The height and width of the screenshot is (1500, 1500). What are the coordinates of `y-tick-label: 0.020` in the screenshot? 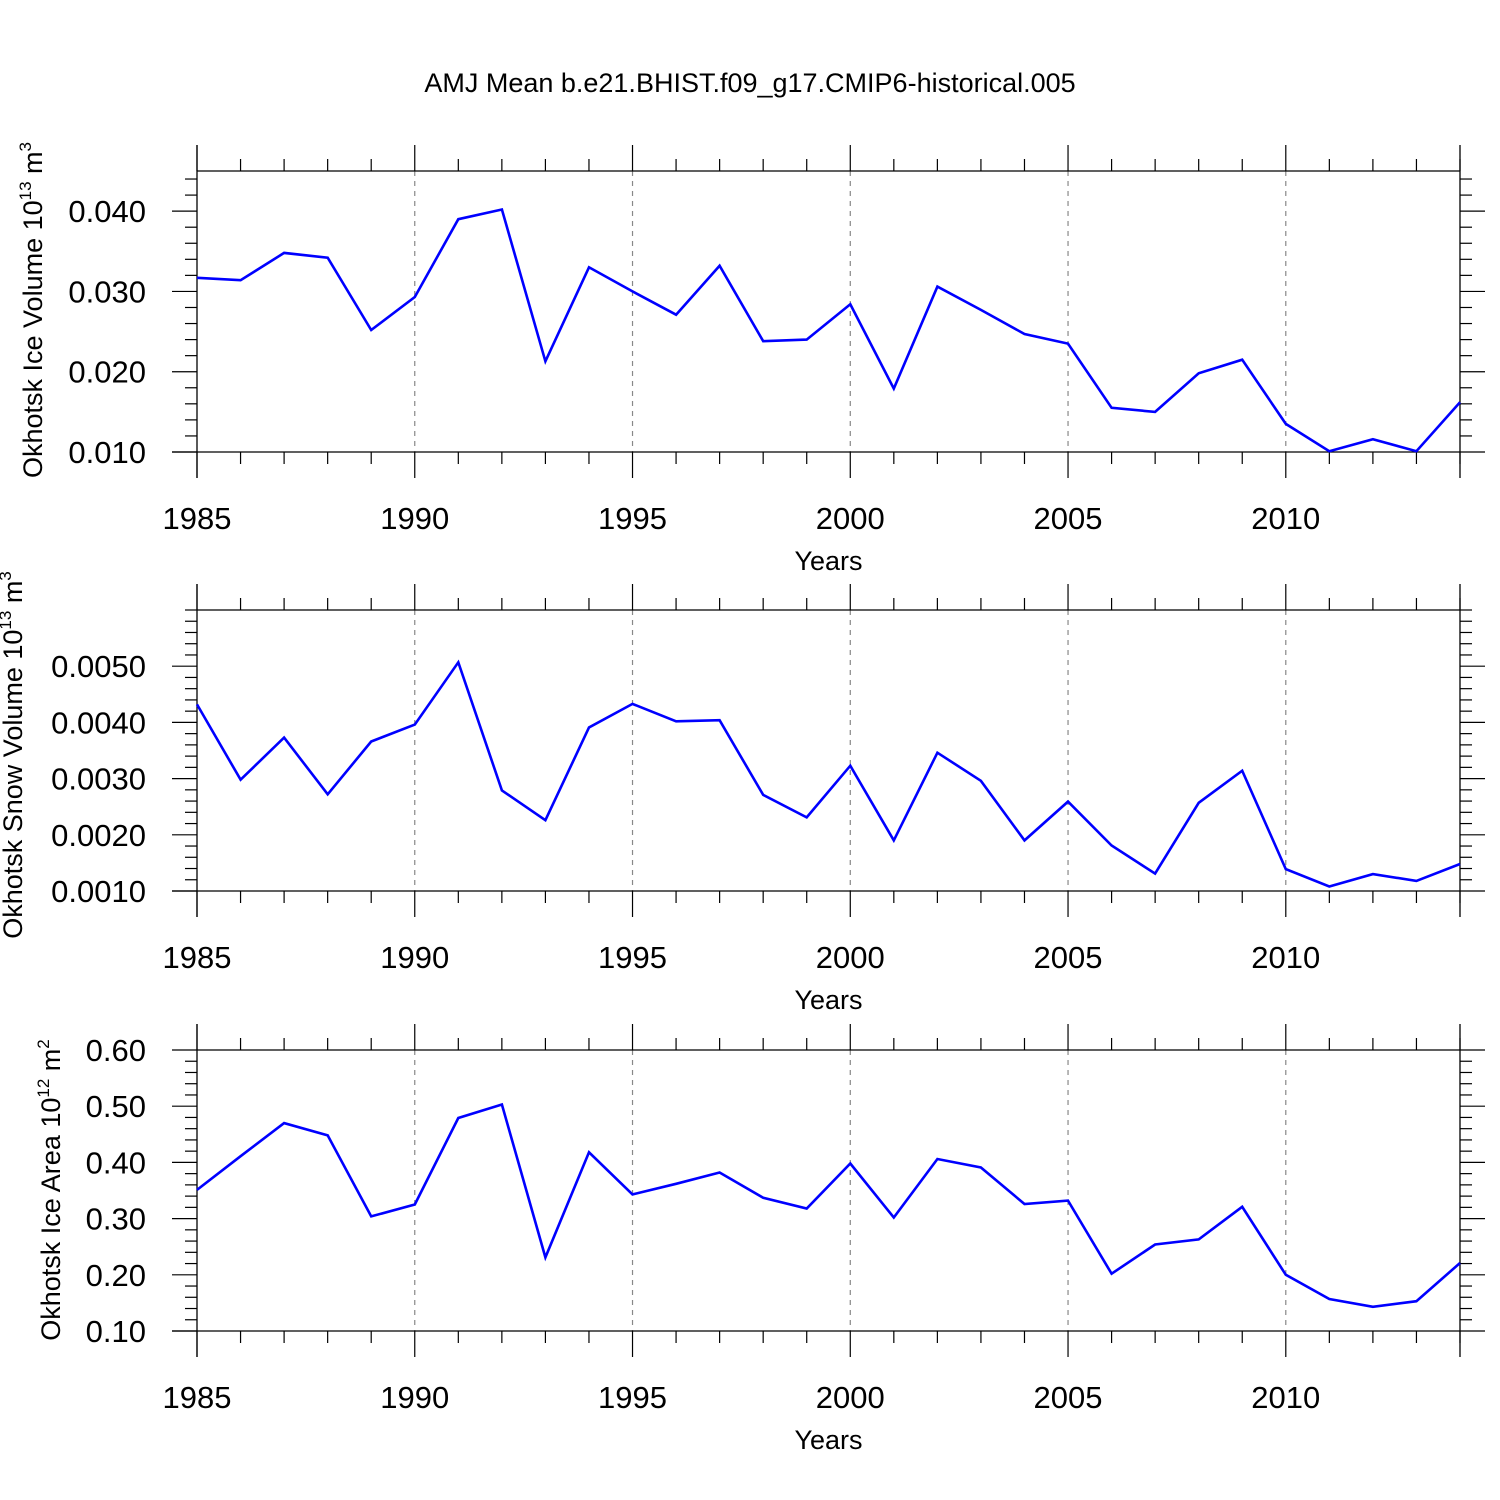 It's located at (107, 372).